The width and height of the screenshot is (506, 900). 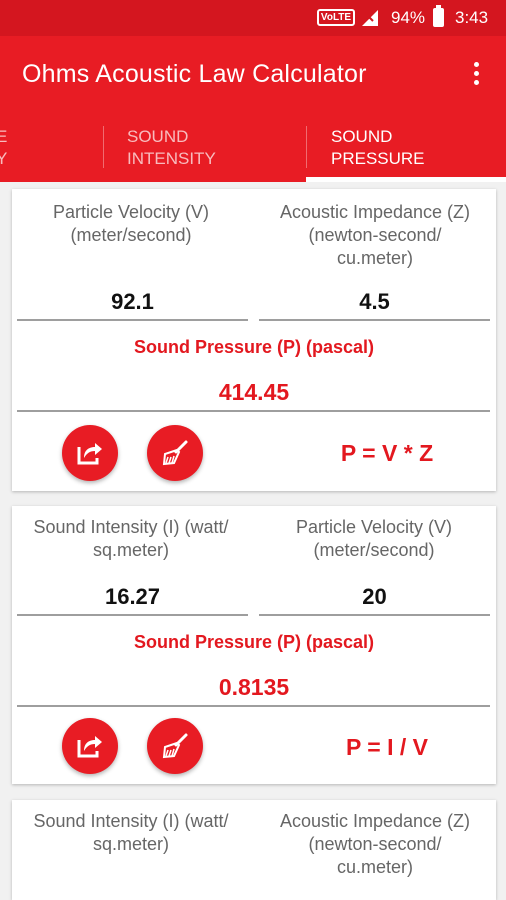 I want to click on particle-velocity-input: 92.1, so click(x=132, y=301).